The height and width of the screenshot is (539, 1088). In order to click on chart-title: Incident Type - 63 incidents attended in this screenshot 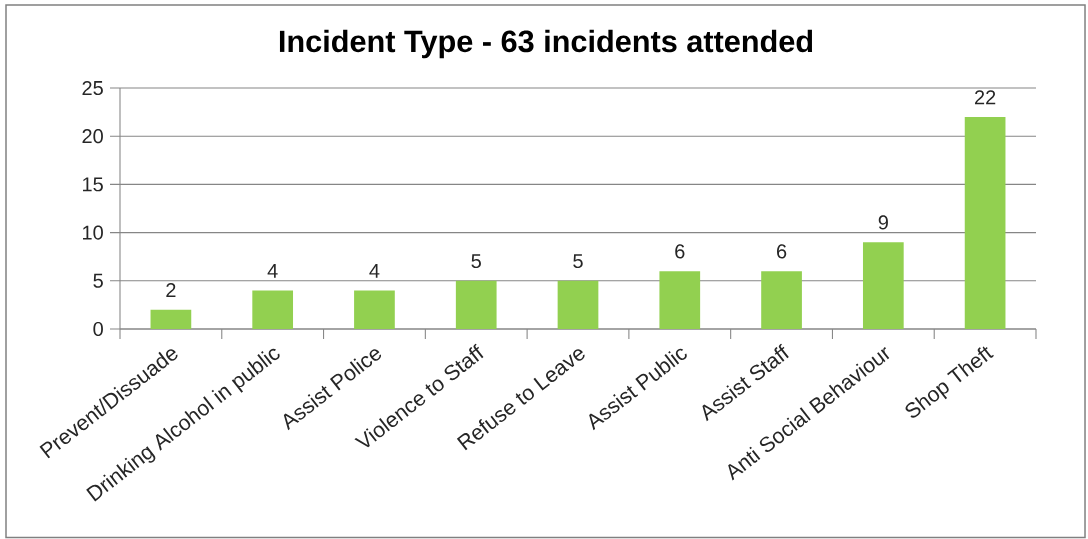, I will do `click(546, 44)`.